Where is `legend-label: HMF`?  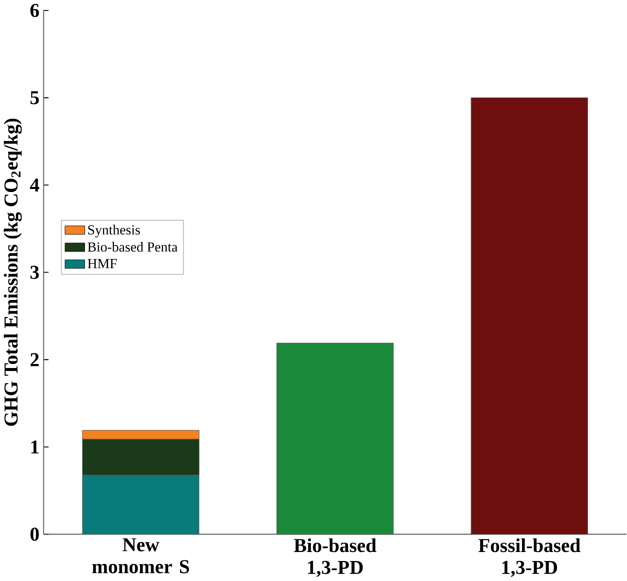 legend-label: HMF is located at coordinates (102, 263).